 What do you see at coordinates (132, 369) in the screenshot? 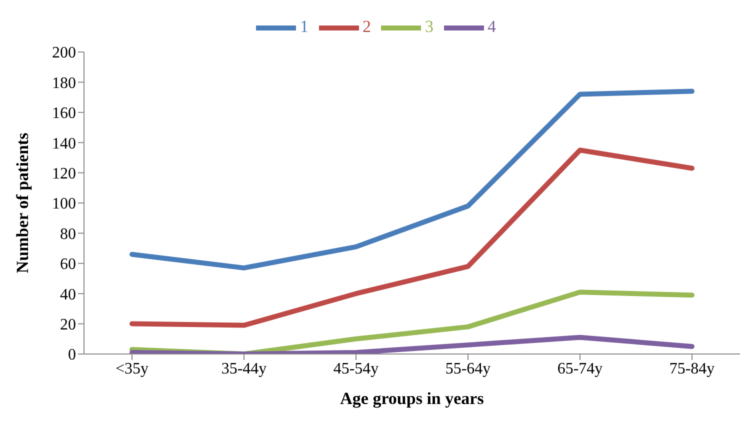
I see `x-tick-label: <35y` at bounding box center [132, 369].